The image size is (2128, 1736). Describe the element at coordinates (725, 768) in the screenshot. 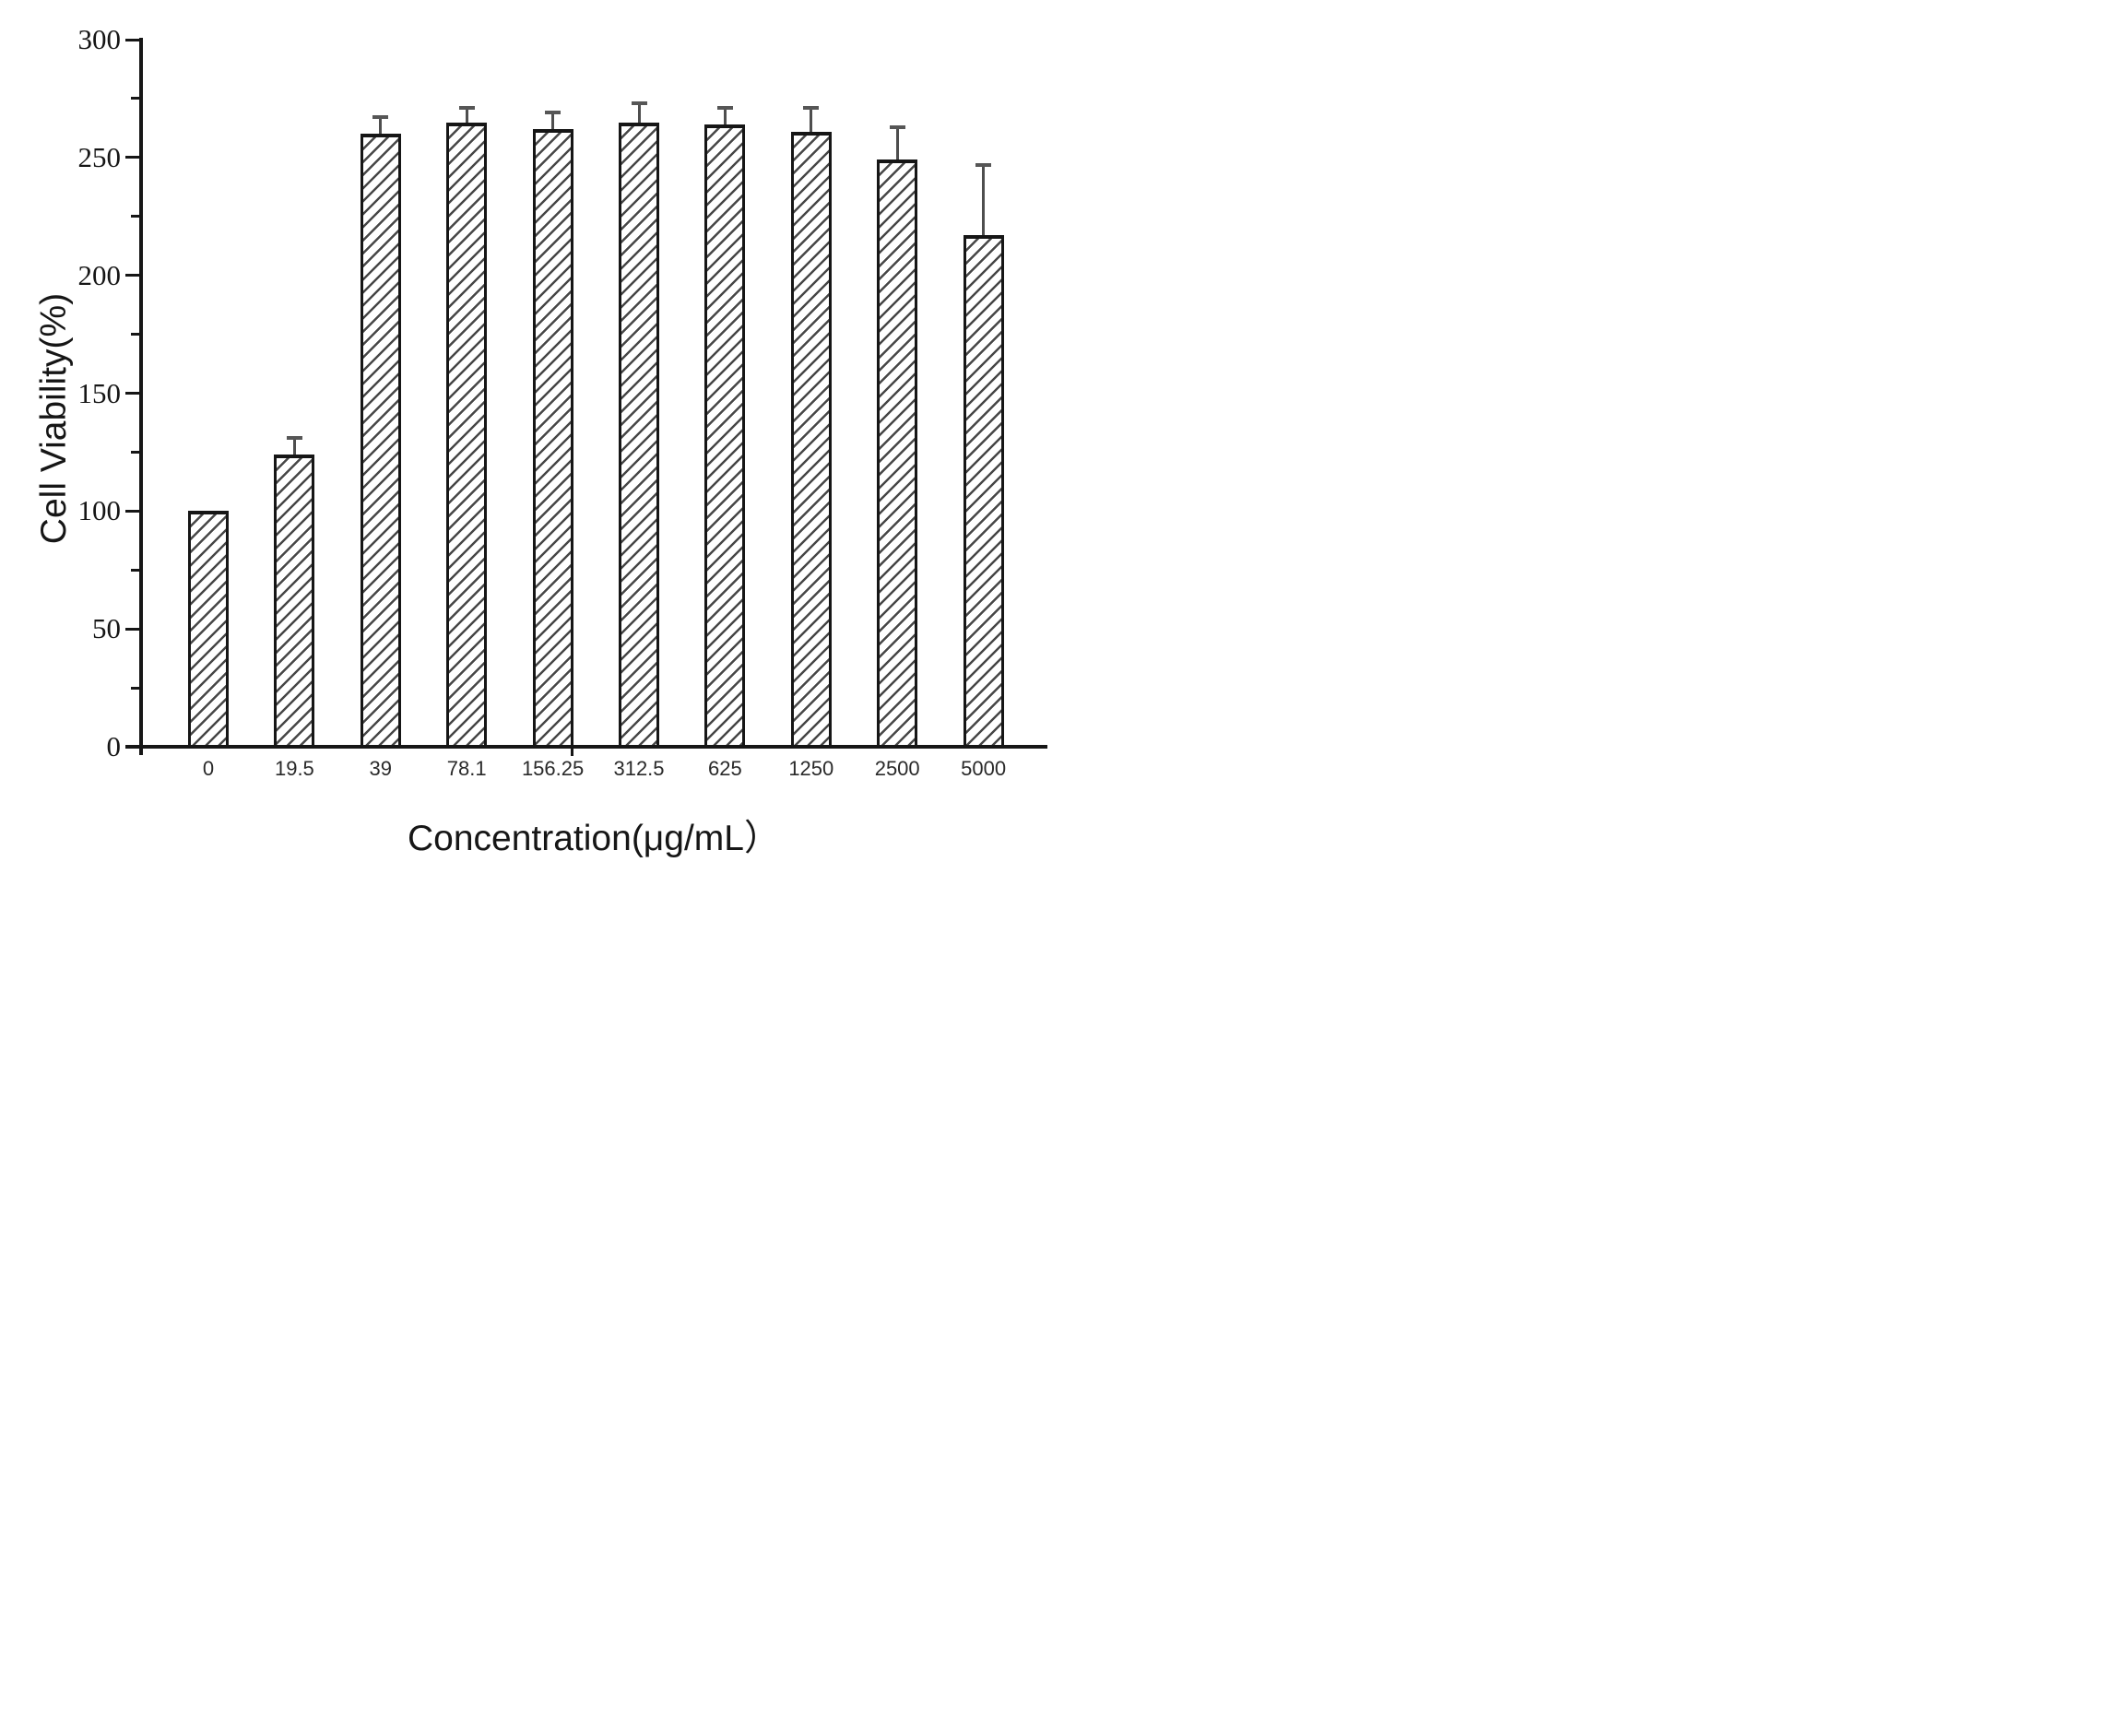

I see `x-tick-label: 625` at that location.